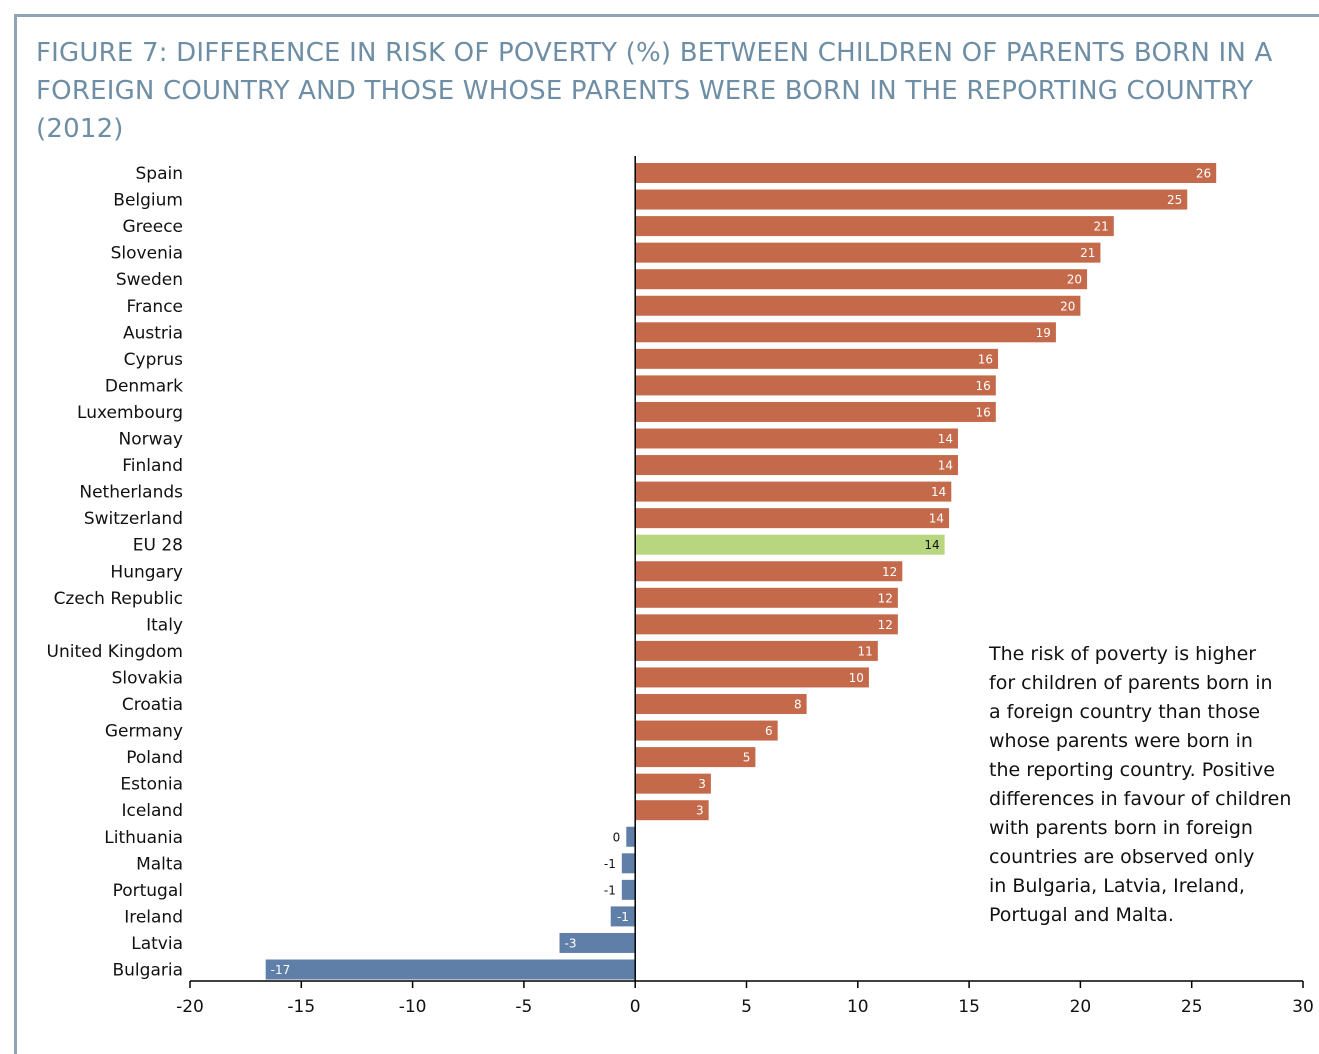 The height and width of the screenshot is (1054, 1319). Describe the element at coordinates (628, 889) in the screenshot. I see `bar-portugal` at that location.